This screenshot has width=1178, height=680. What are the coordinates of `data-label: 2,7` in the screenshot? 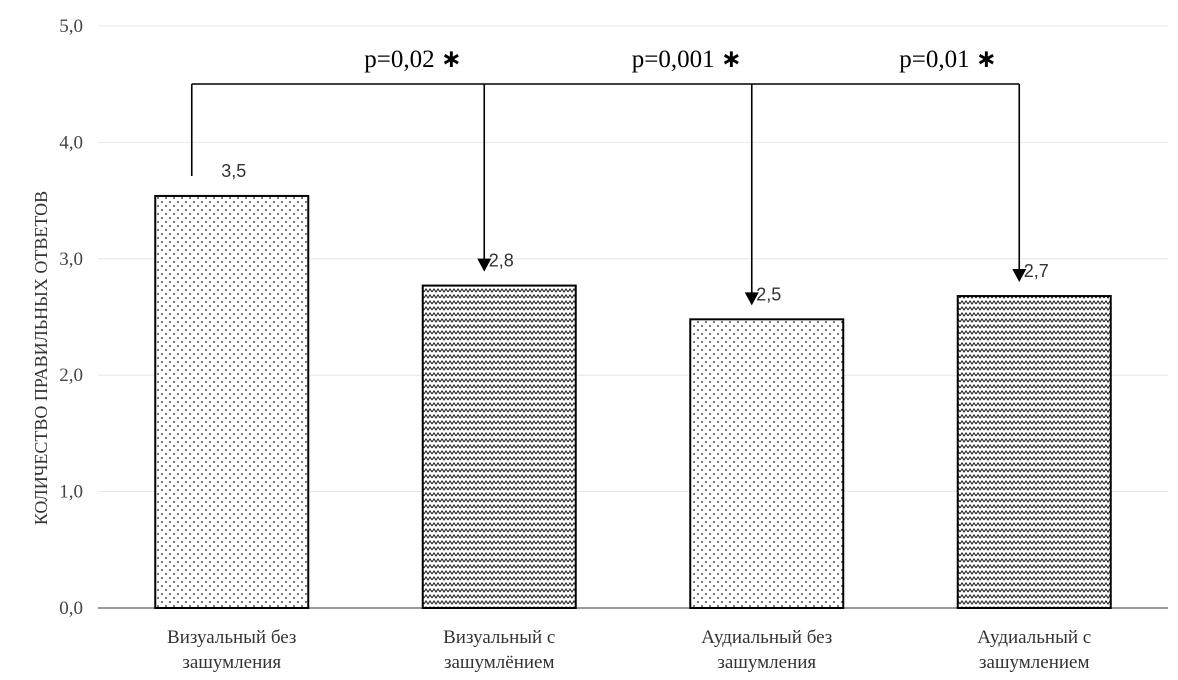 It's located at (1036, 271).